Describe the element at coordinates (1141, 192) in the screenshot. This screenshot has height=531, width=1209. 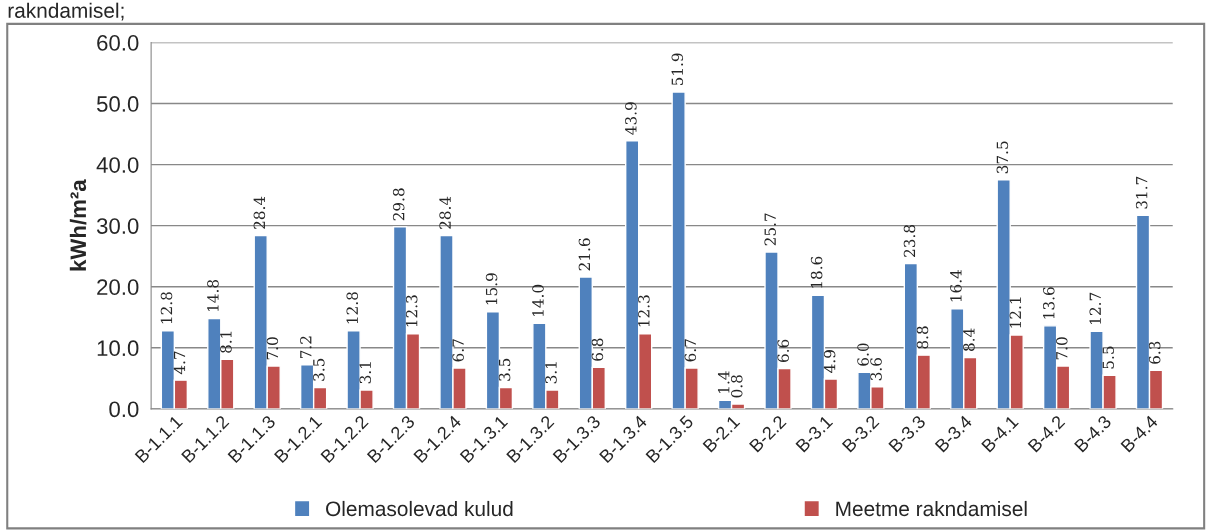
I see `data-label: 31.7` at that location.